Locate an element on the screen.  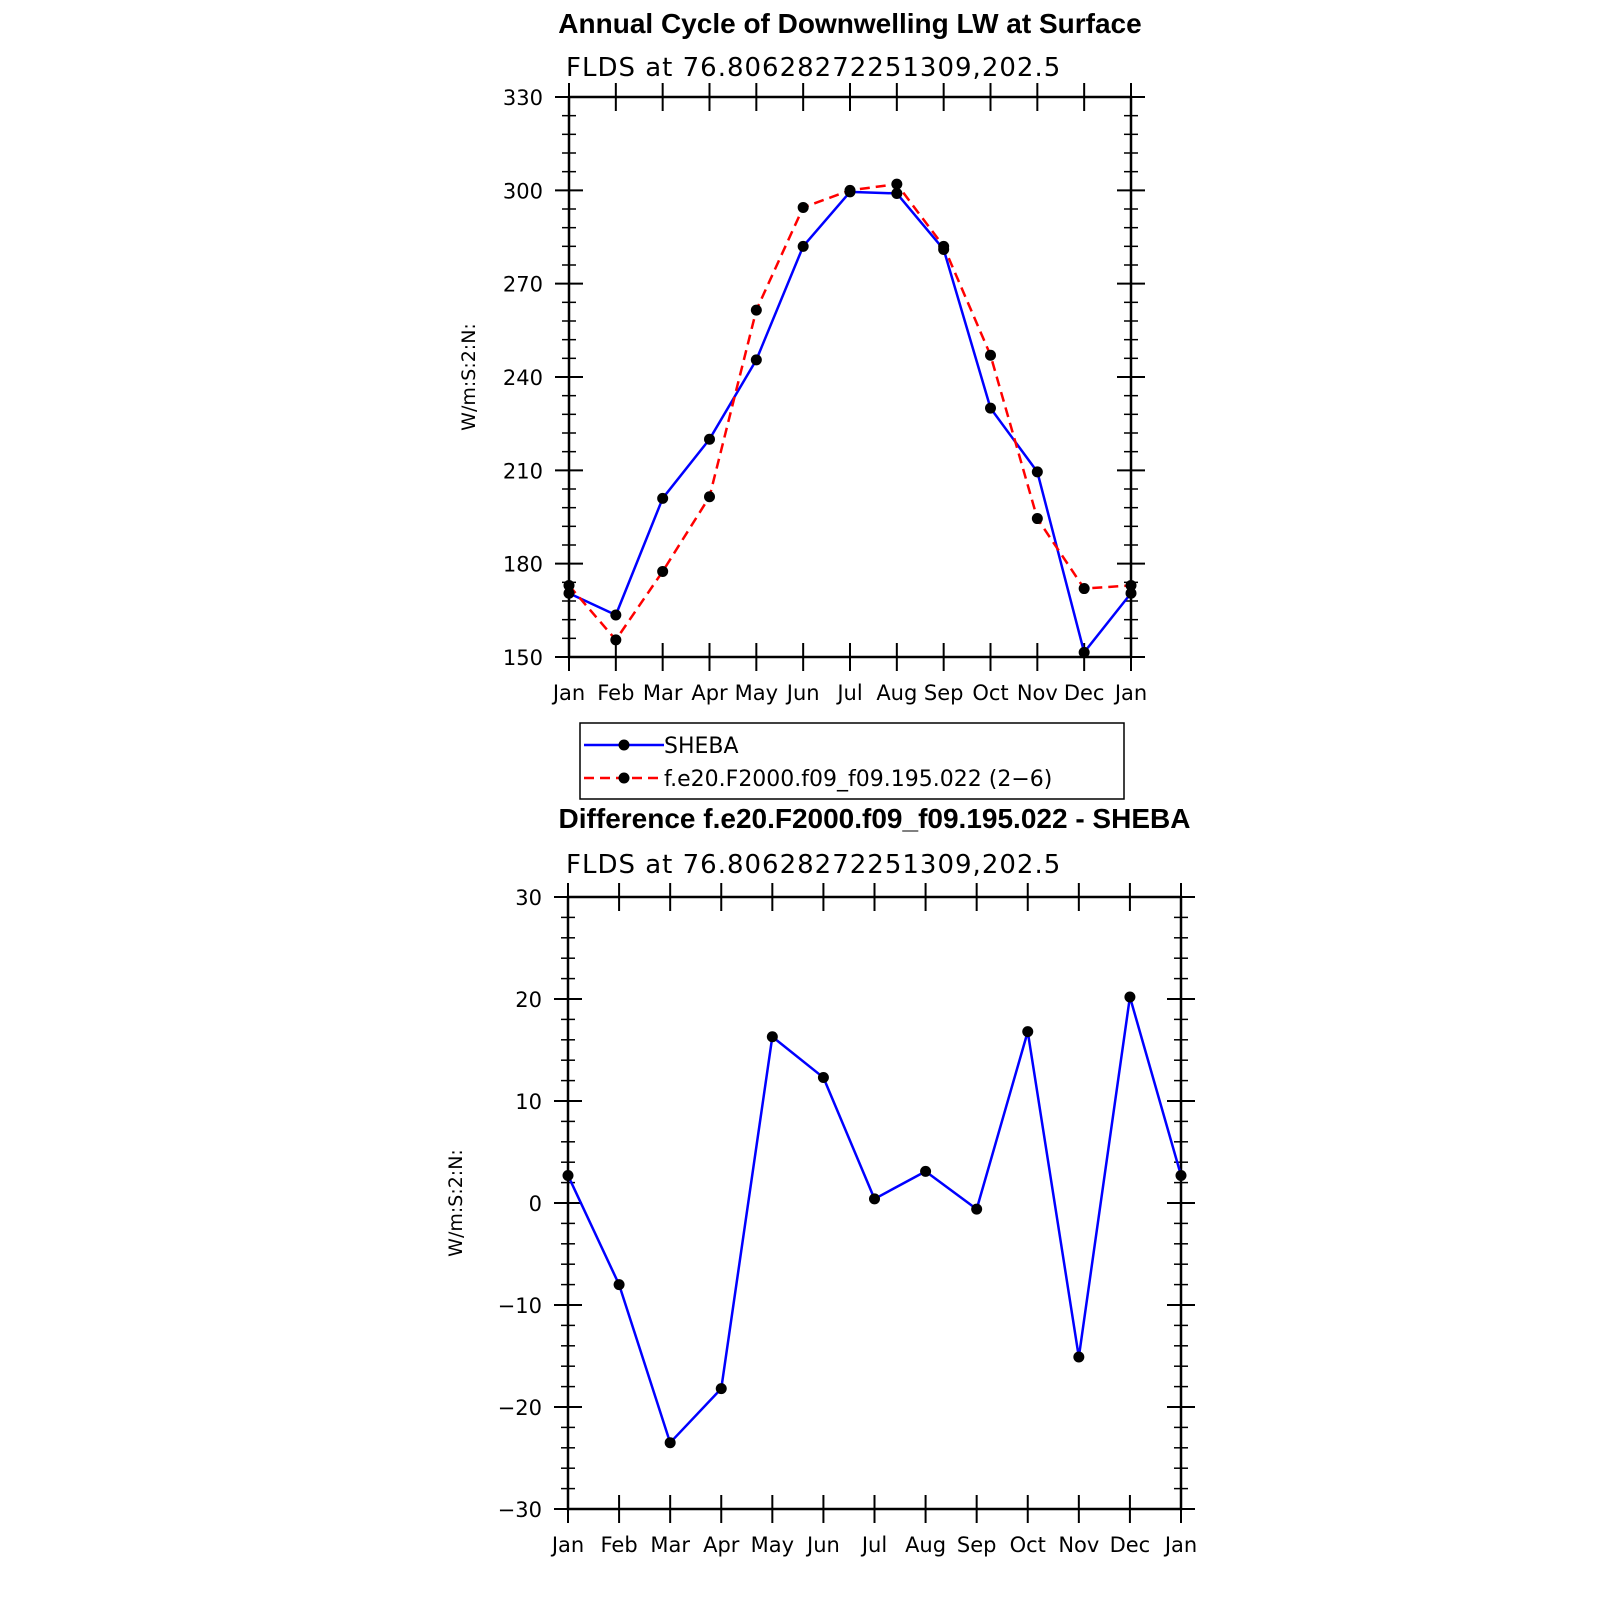
y-tick-label: −10 is located at coordinates (520, 1306).